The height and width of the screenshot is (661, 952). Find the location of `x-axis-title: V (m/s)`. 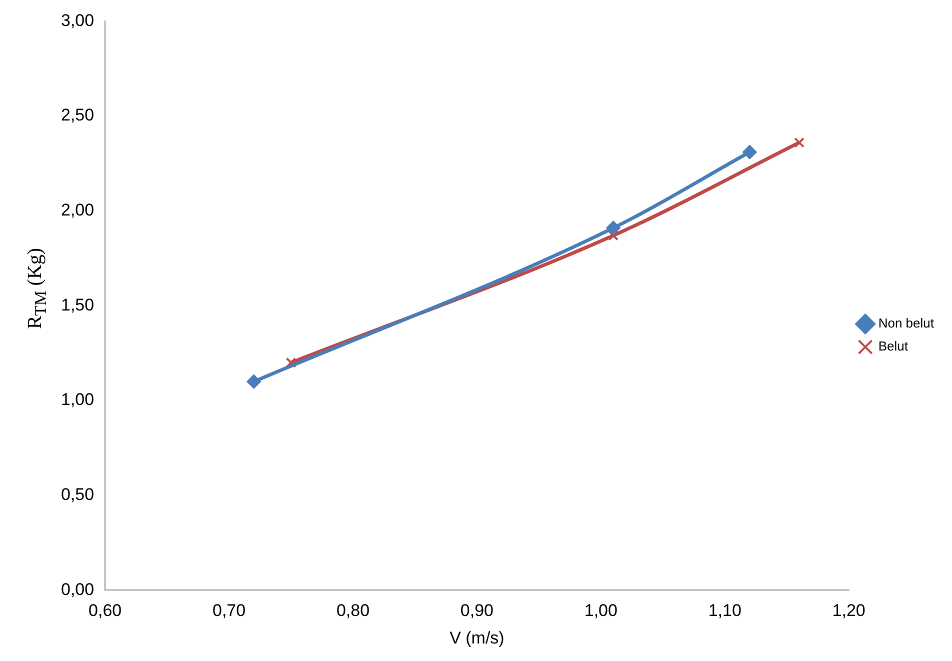

x-axis-title: V (m/s) is located at coordinates (477, 638).